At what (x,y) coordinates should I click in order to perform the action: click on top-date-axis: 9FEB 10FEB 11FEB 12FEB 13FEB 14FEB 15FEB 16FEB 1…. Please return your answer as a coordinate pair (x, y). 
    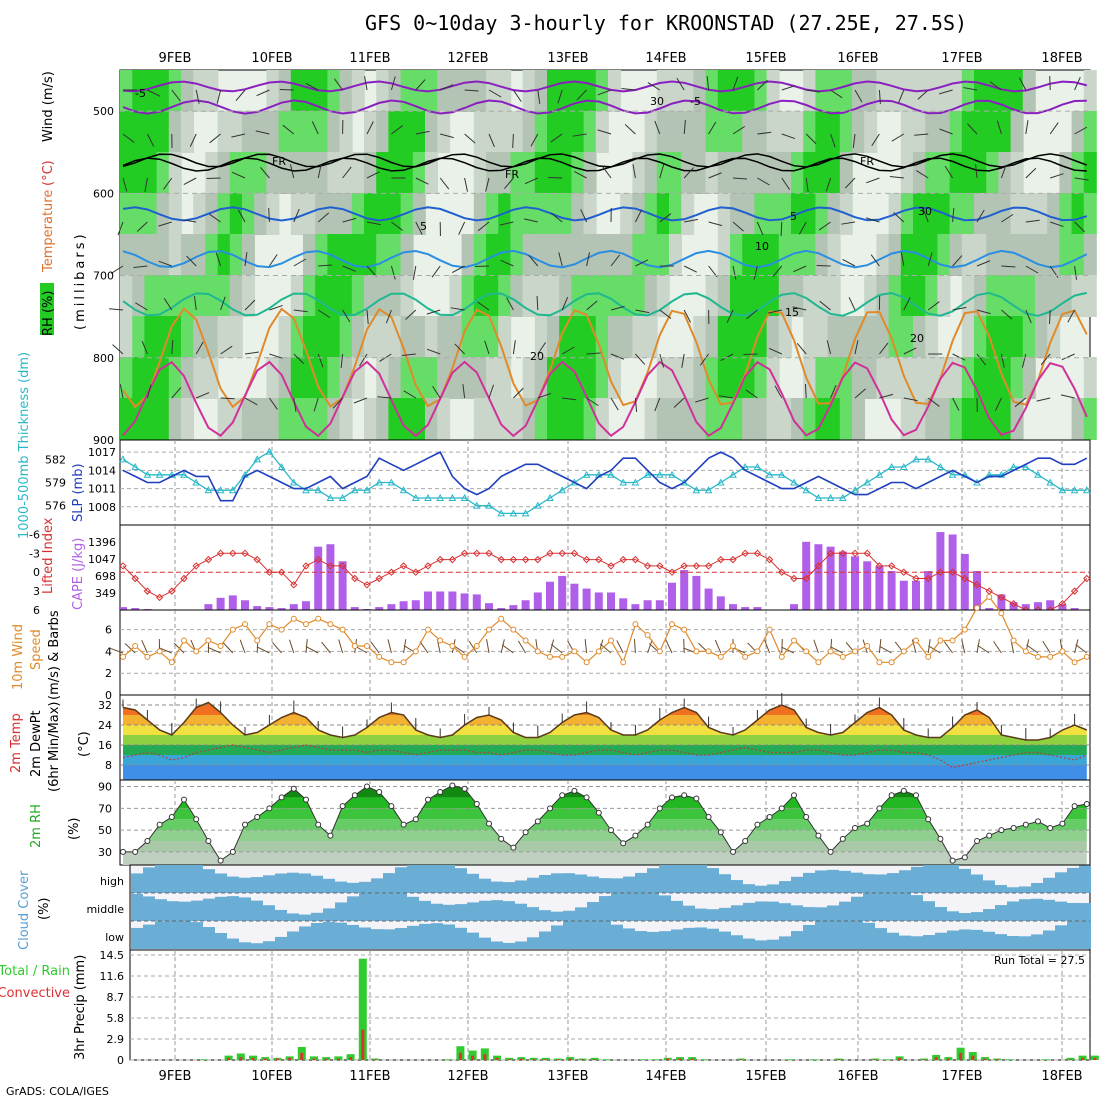
    Looking at the image, I should click on (621, 58).